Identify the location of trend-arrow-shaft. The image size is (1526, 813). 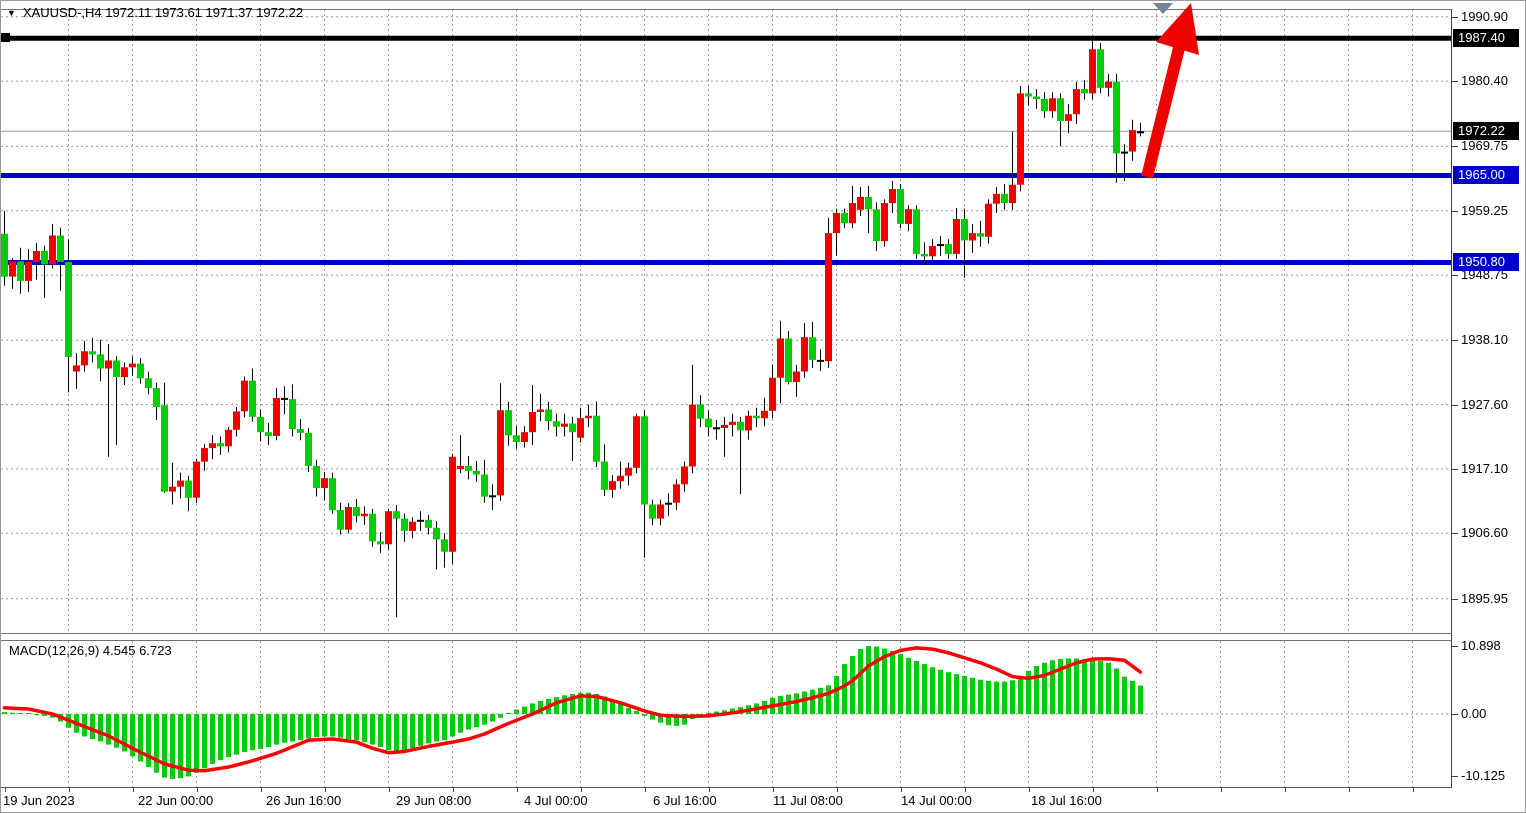
(1163, 112).